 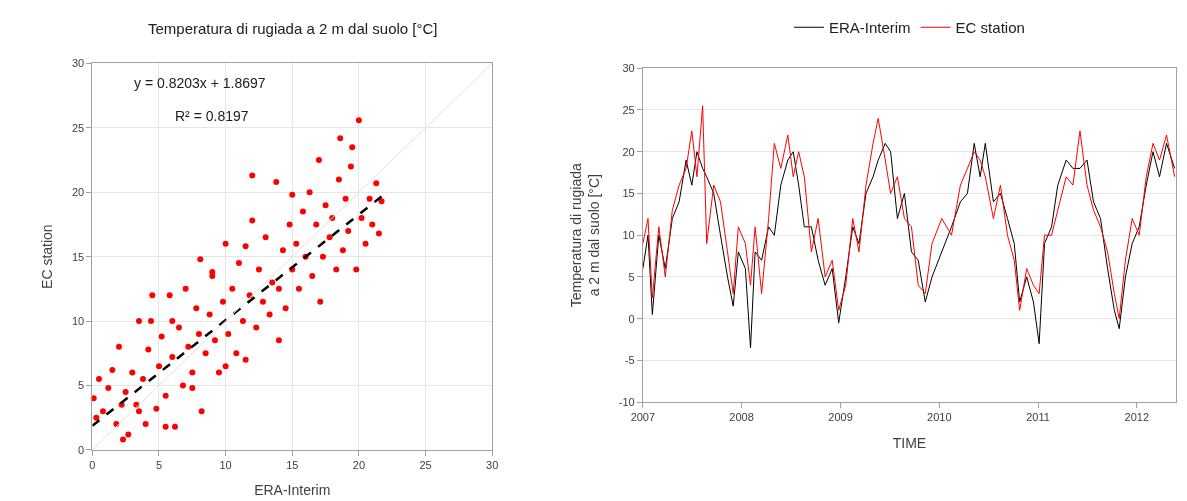 What do you see at coordinates (292, 490) in the screenshot?
I see `x-axis-title: ERA-Interim` at bounding box center [292, 490].